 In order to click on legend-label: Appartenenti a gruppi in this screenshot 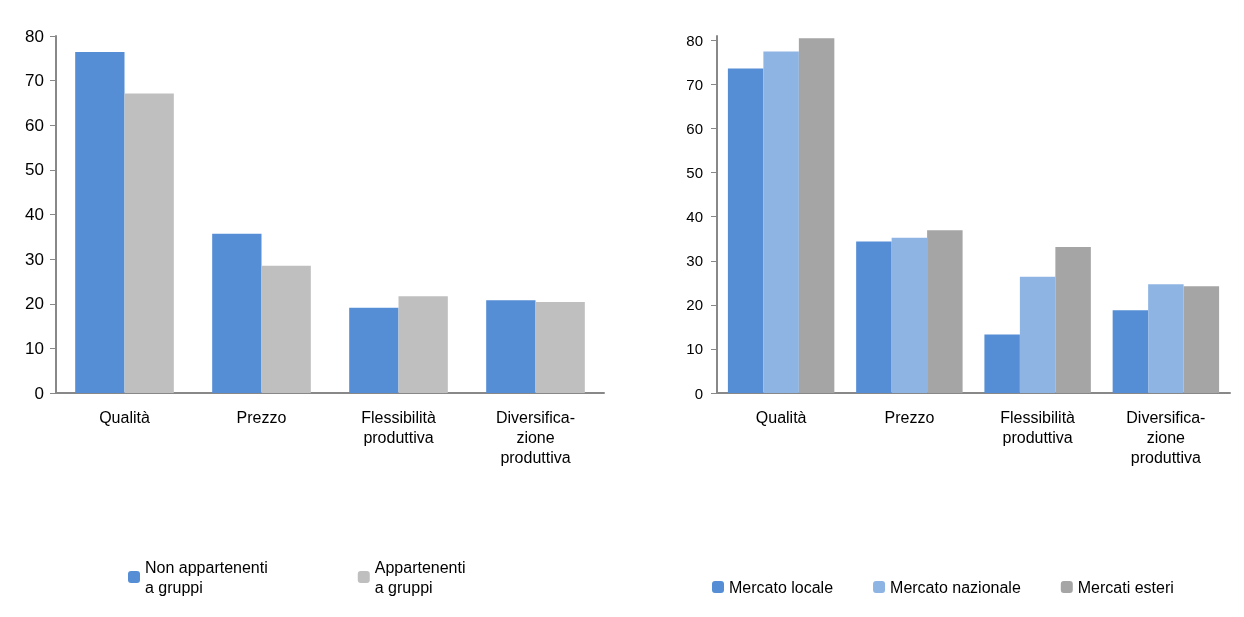, I will do `click(420, 577)`.